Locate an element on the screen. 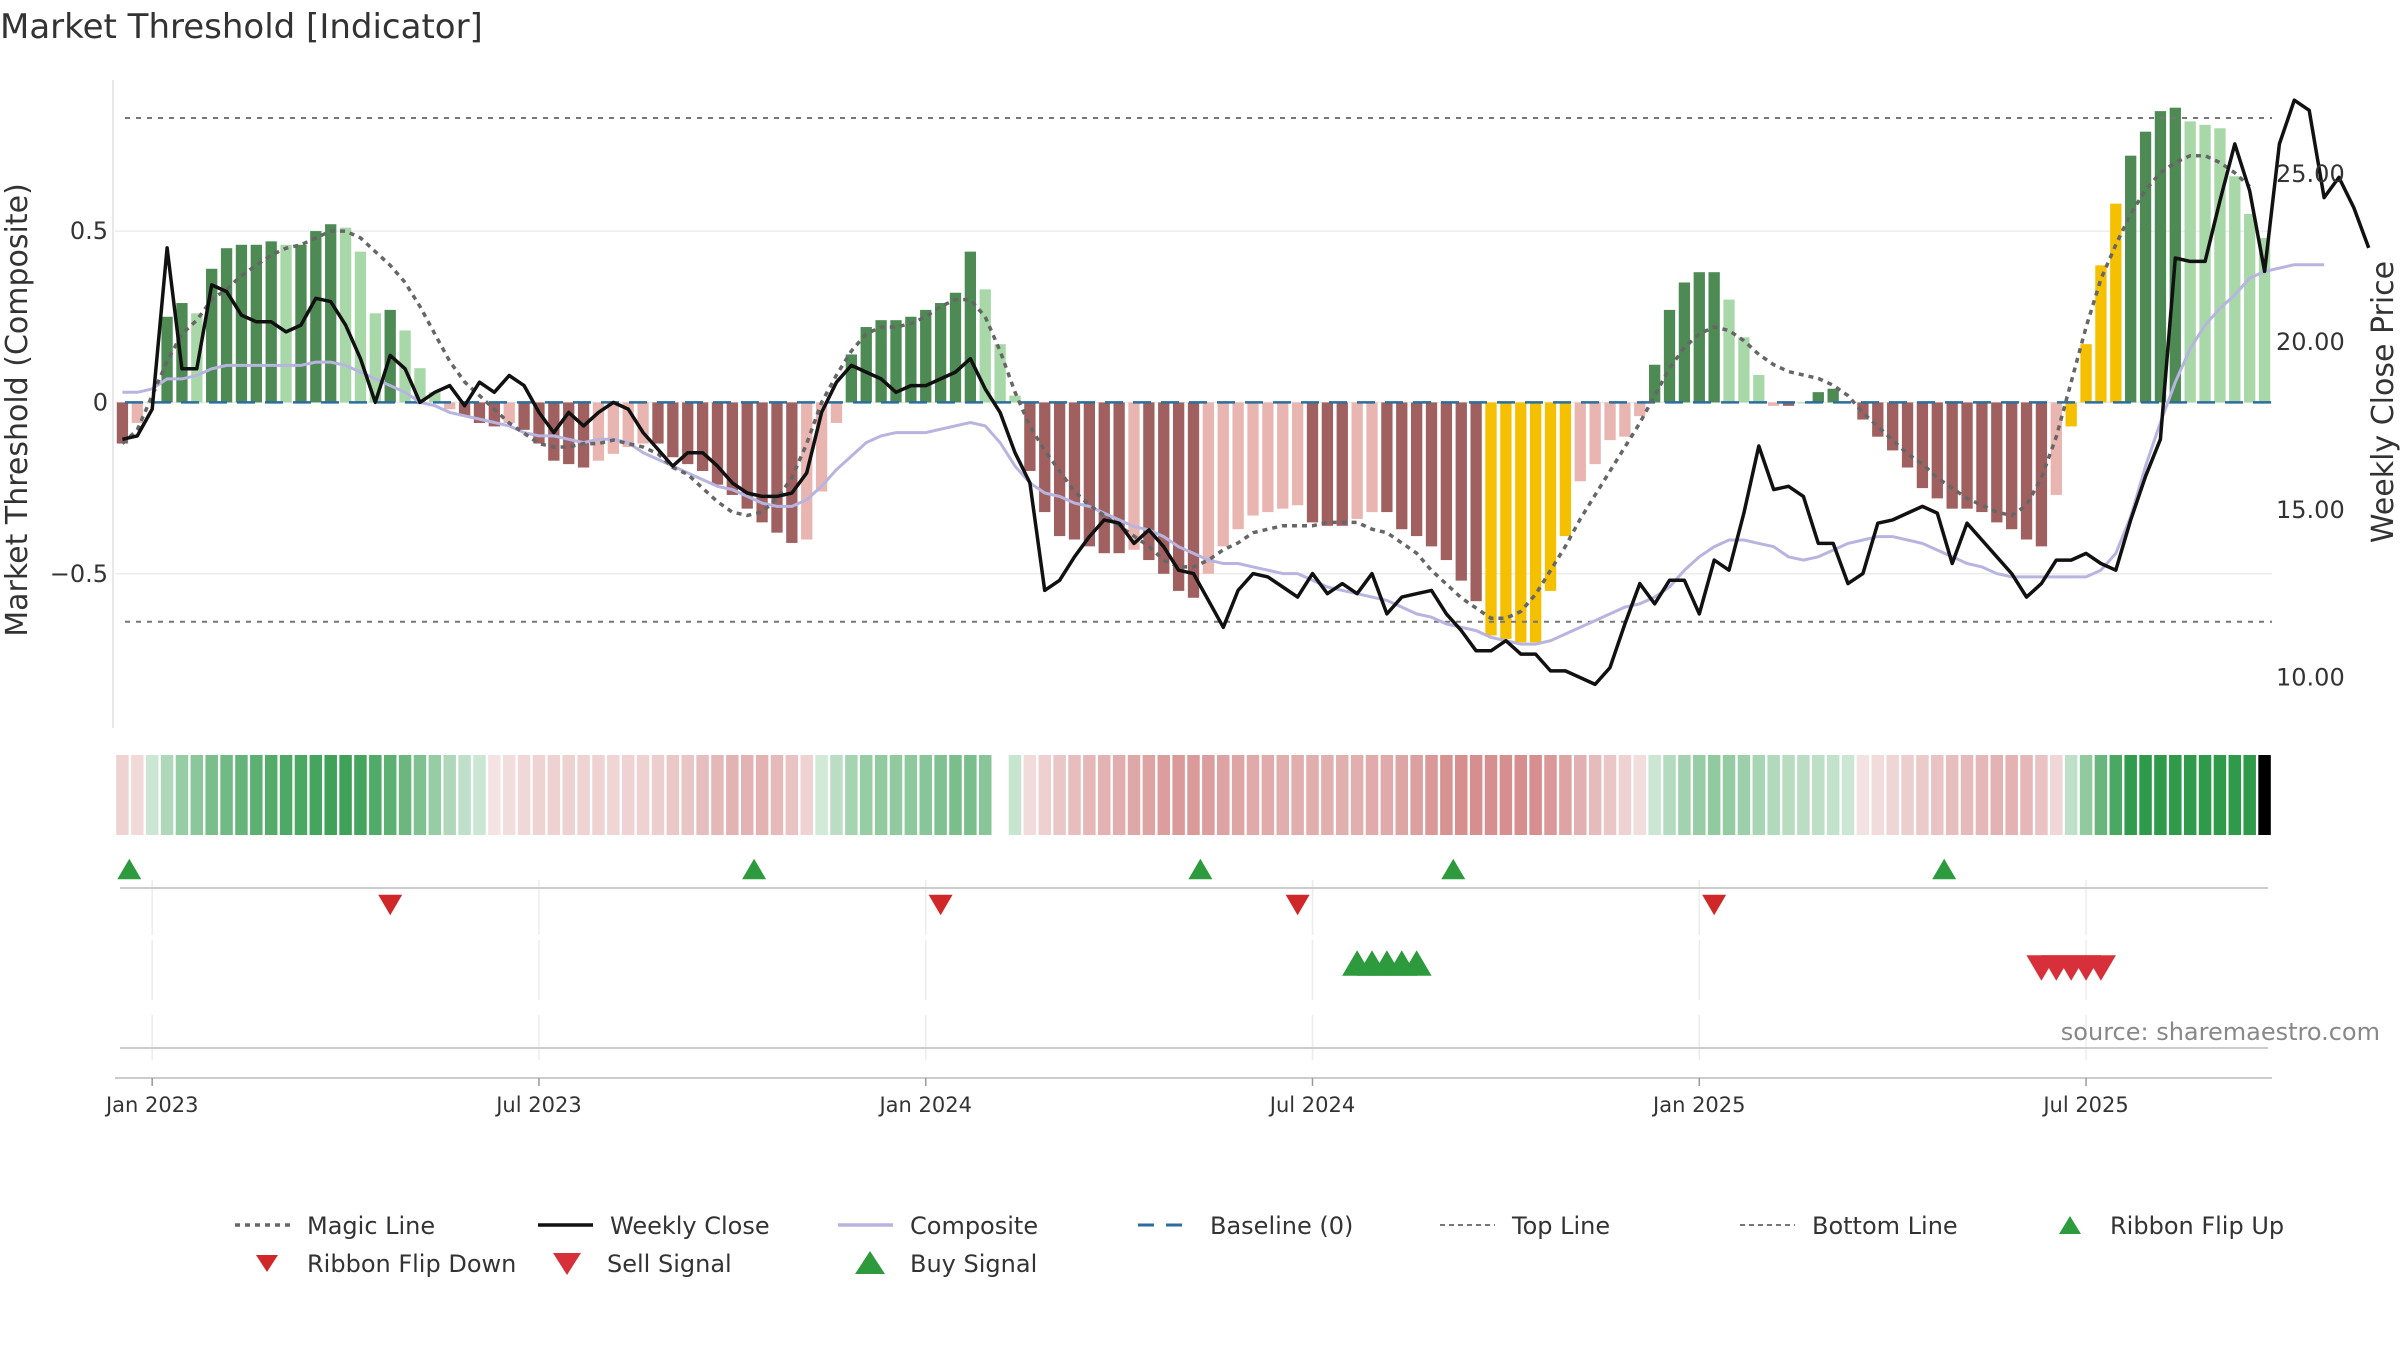  legend-label: Baseline (0) is located at coordinates (1281, 1226).